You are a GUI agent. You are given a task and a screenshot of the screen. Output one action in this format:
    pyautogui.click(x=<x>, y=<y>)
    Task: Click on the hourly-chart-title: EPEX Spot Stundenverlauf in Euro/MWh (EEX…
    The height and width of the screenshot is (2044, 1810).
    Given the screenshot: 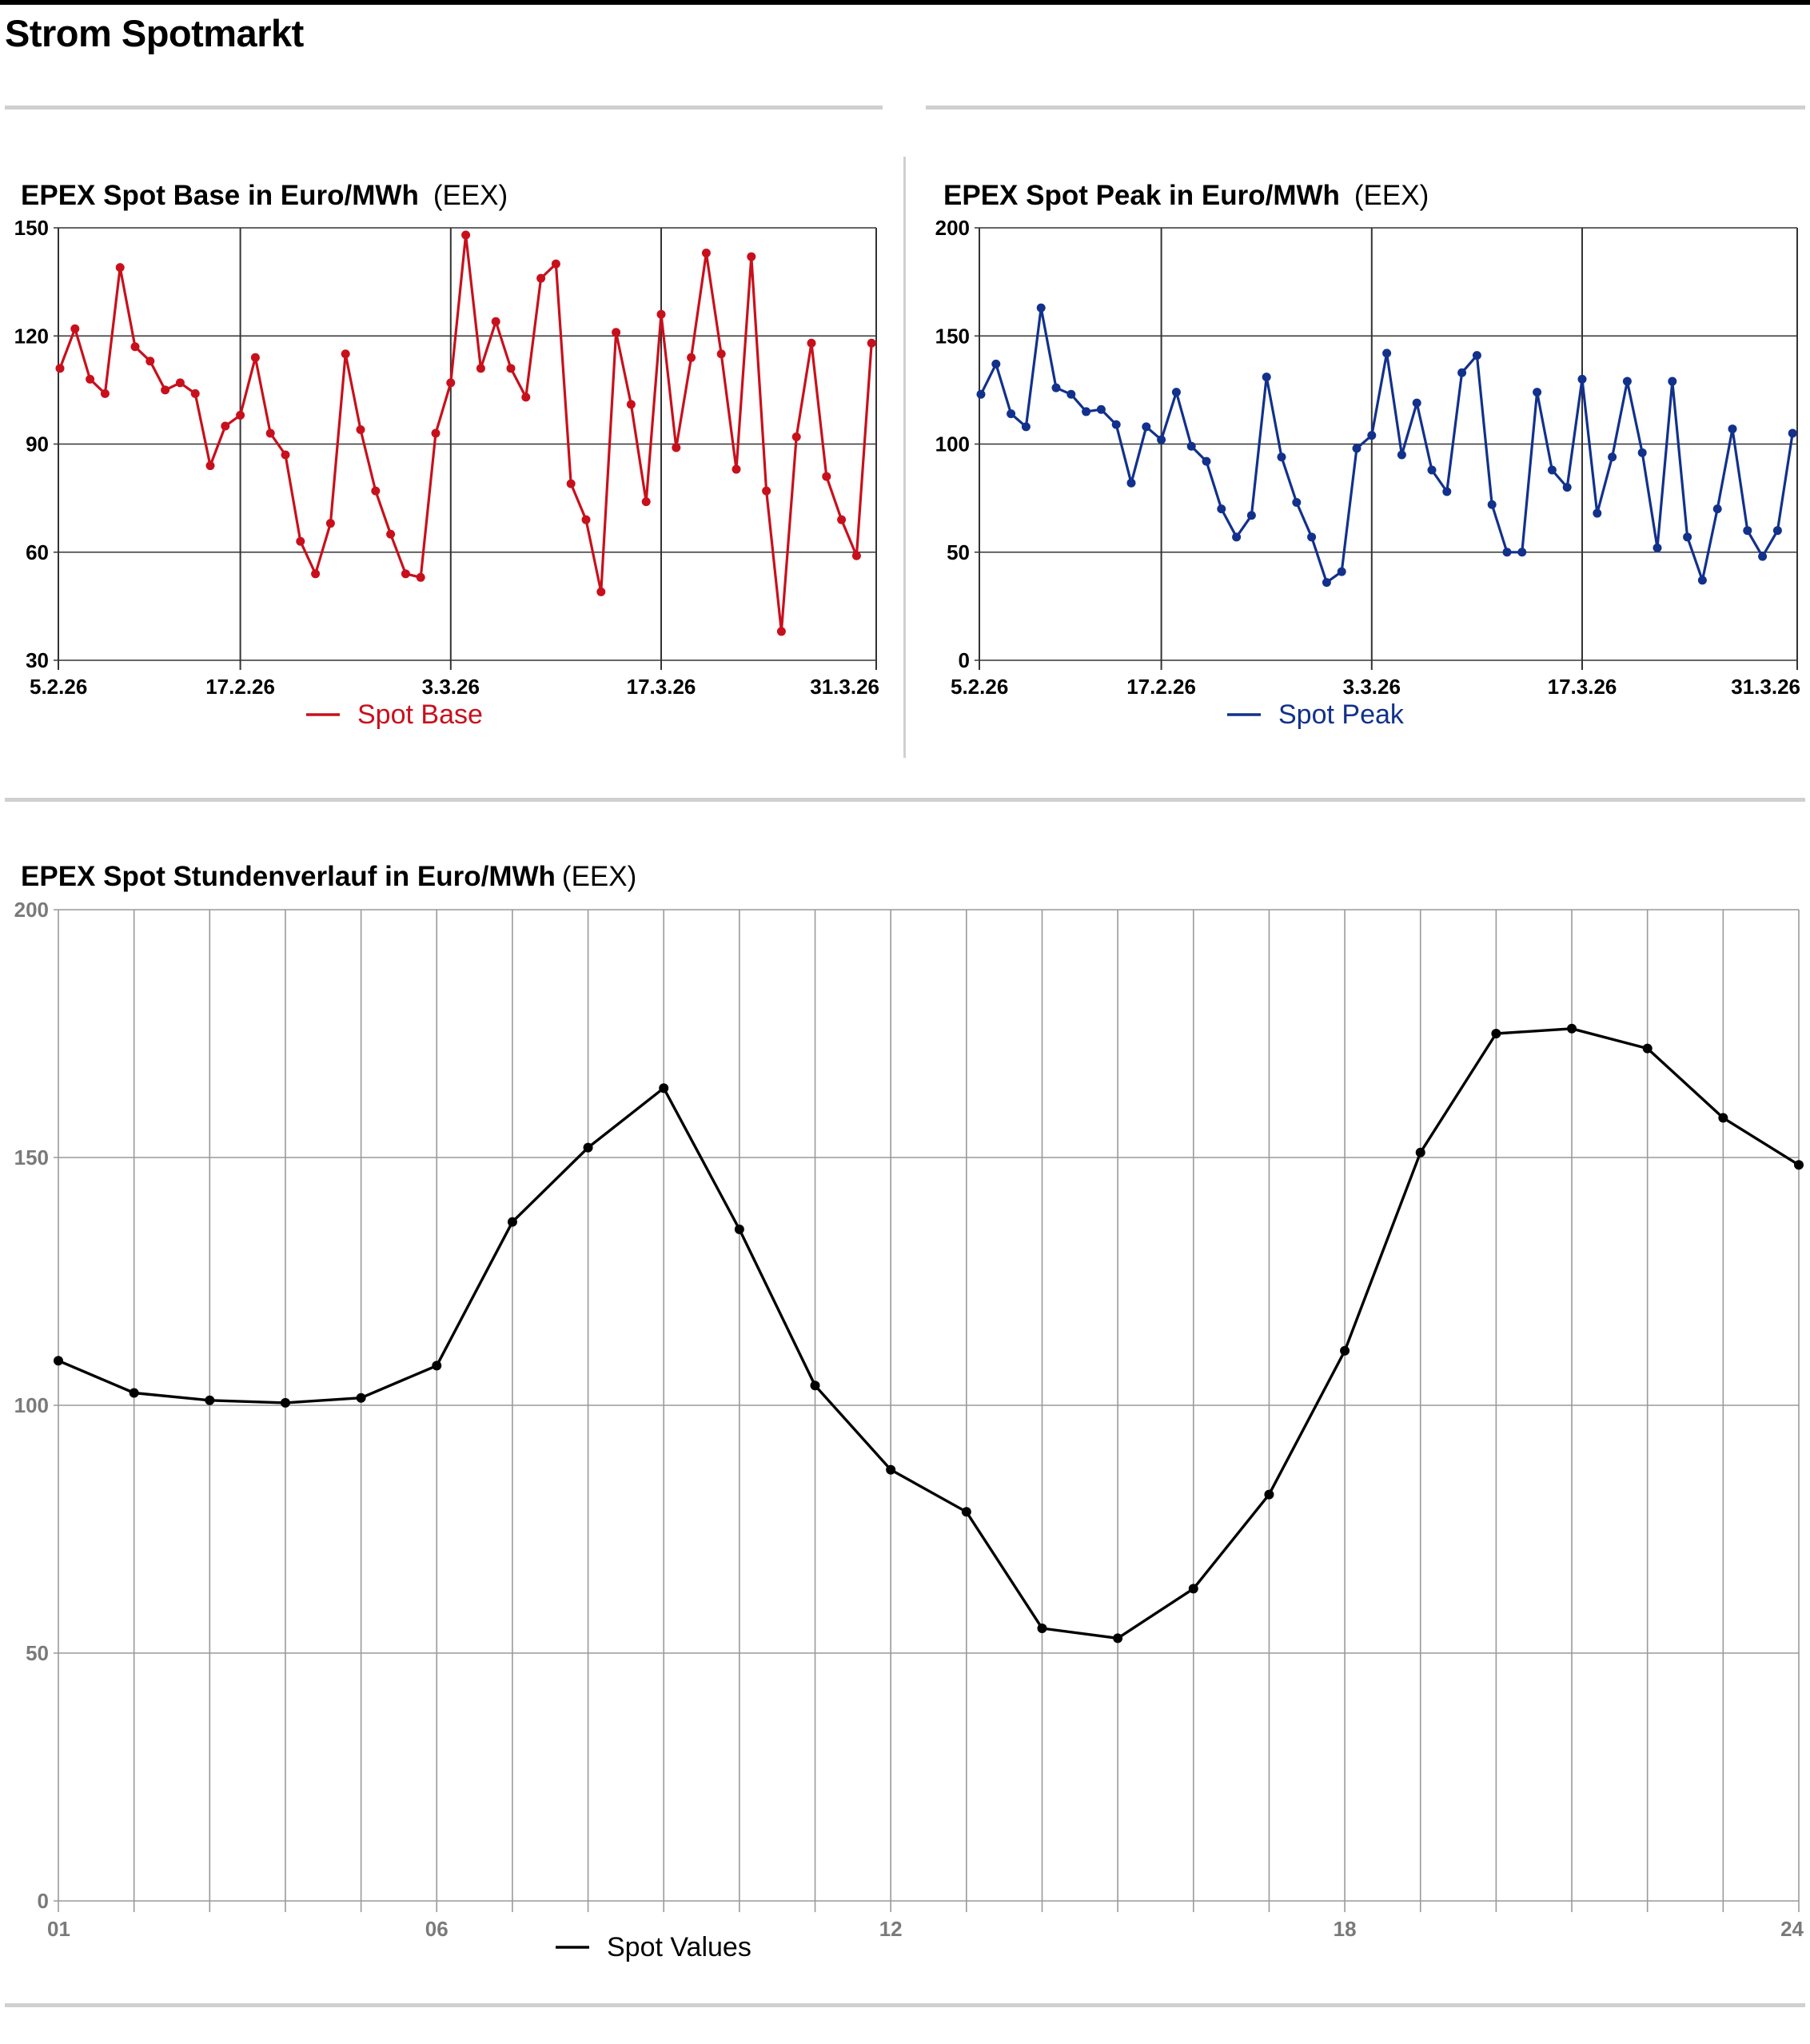 What is the action you would take?
    pyautogui.click(x=328, y=877)
    